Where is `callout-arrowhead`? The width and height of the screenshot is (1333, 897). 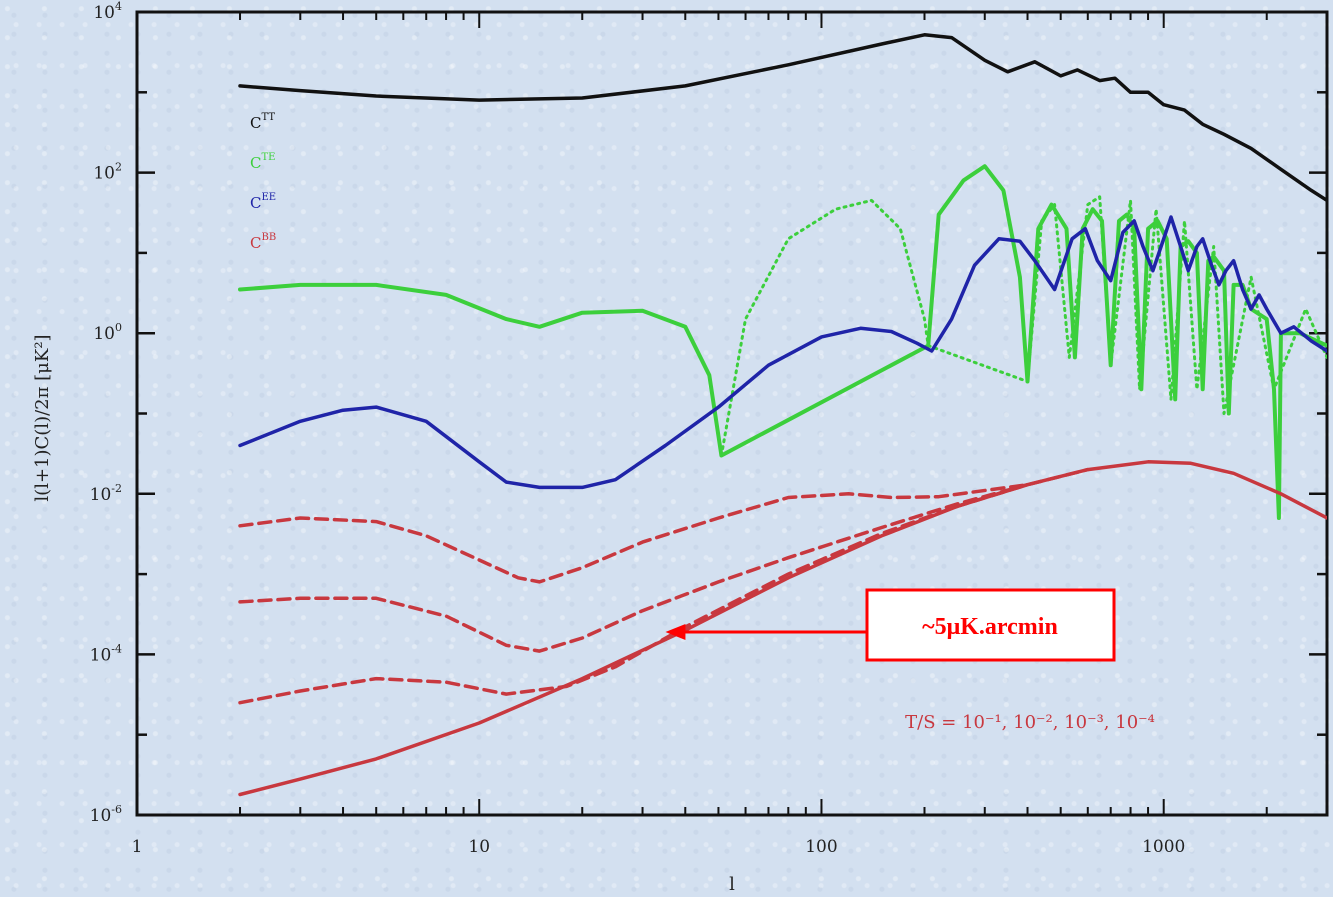
callout-arrowhead is located at coordinates (675, 632).